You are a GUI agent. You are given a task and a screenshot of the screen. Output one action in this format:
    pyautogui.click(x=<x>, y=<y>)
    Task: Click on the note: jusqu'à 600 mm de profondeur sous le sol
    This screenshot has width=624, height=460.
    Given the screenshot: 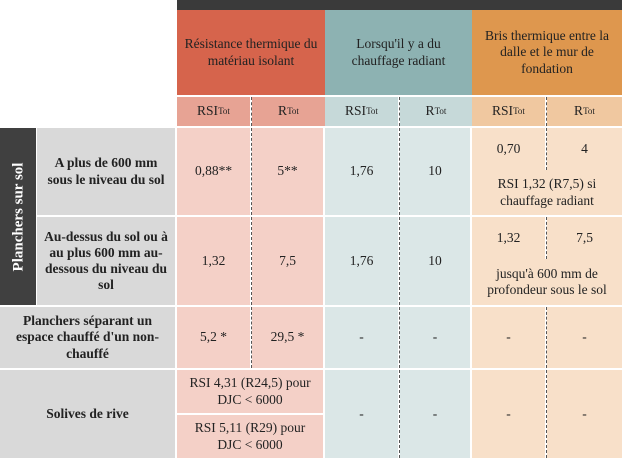 What is the action you would take?
    pyautogui.click(x=547, y=282)
    